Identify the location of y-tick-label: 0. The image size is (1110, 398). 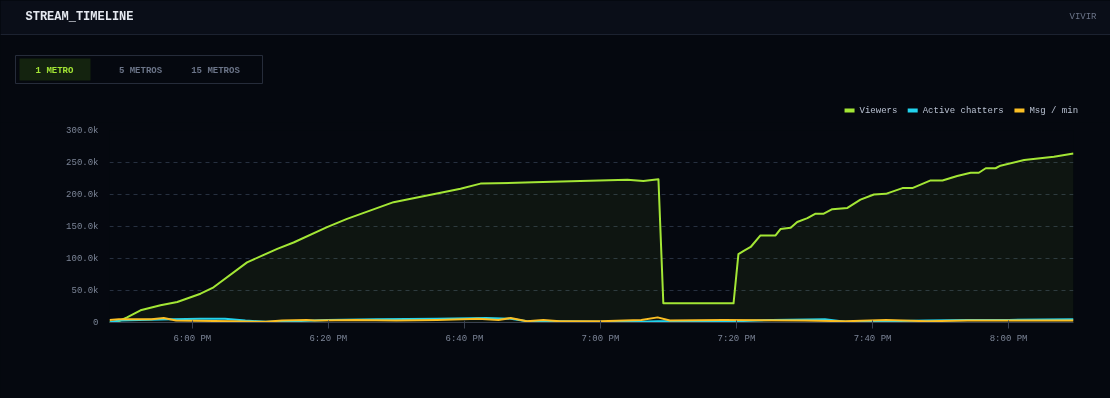
(96, 322).